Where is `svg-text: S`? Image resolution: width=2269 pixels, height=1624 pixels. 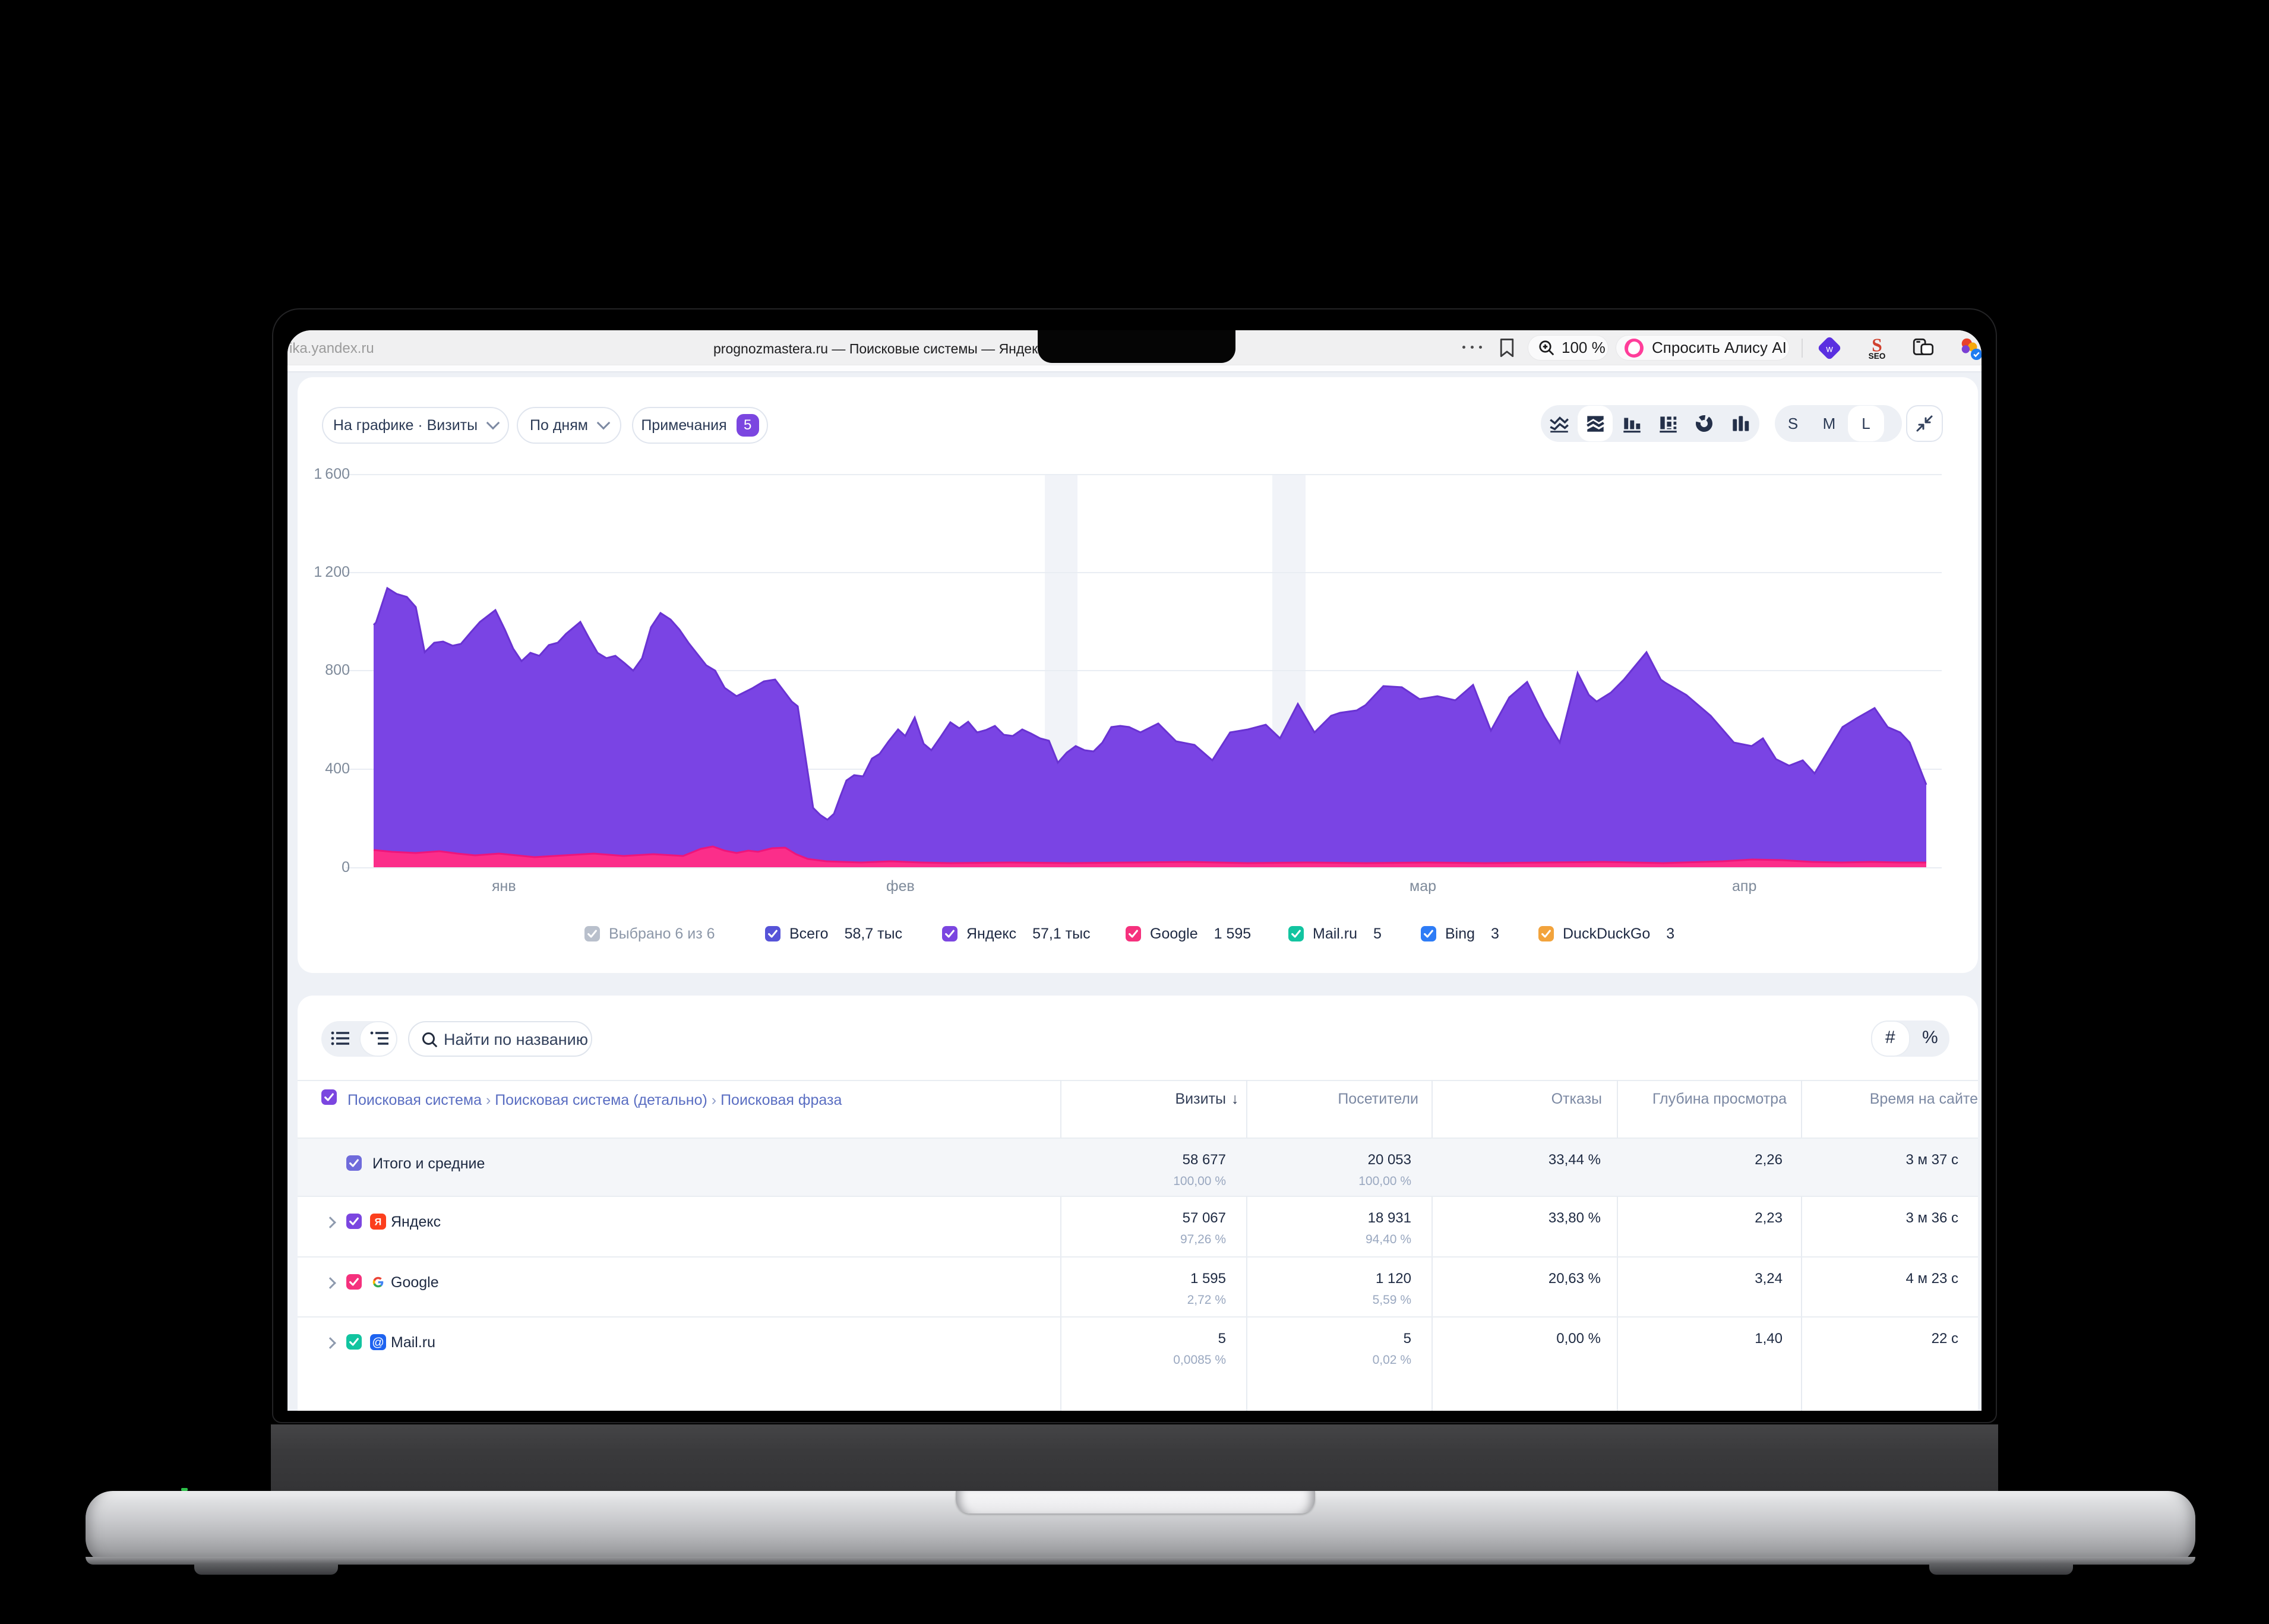 svg-text: S is located at coordinates (1877, 345).